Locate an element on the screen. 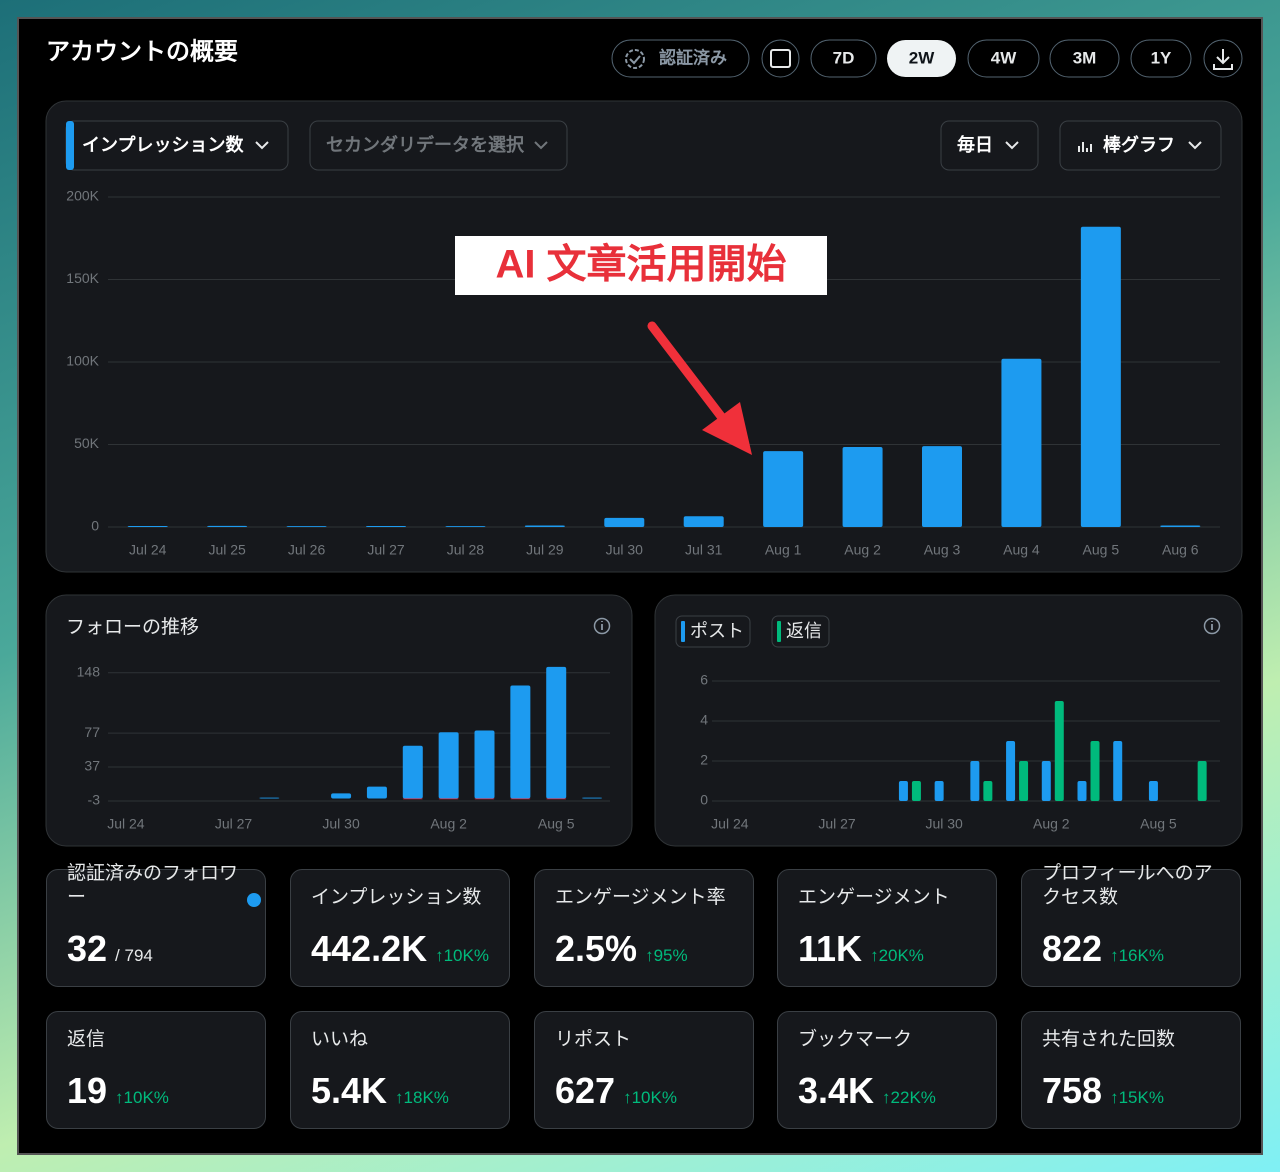 The width and height of the screenshot is (1280, 1172). stat-value-row: 5.4K ↑18K% is located at coordinates (380, 1091).